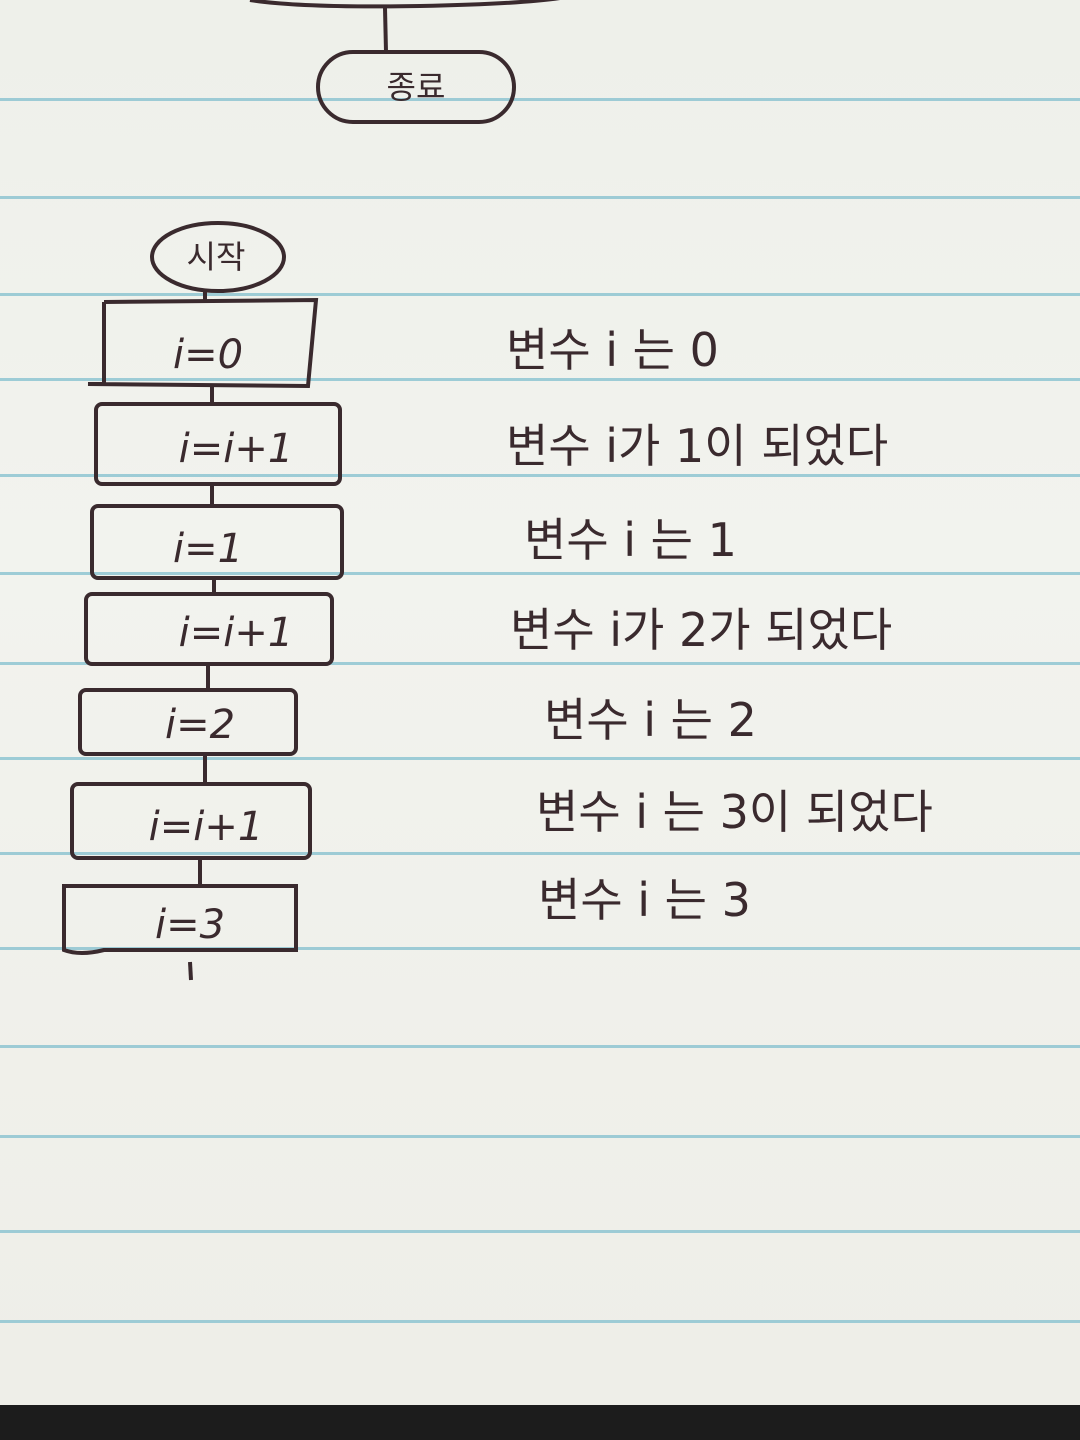  What do you see at coordinates (734, 812) in the screenshot?
I see `step-note: 변수 i 는 3이 되었다` at bounding box center [734, 812].